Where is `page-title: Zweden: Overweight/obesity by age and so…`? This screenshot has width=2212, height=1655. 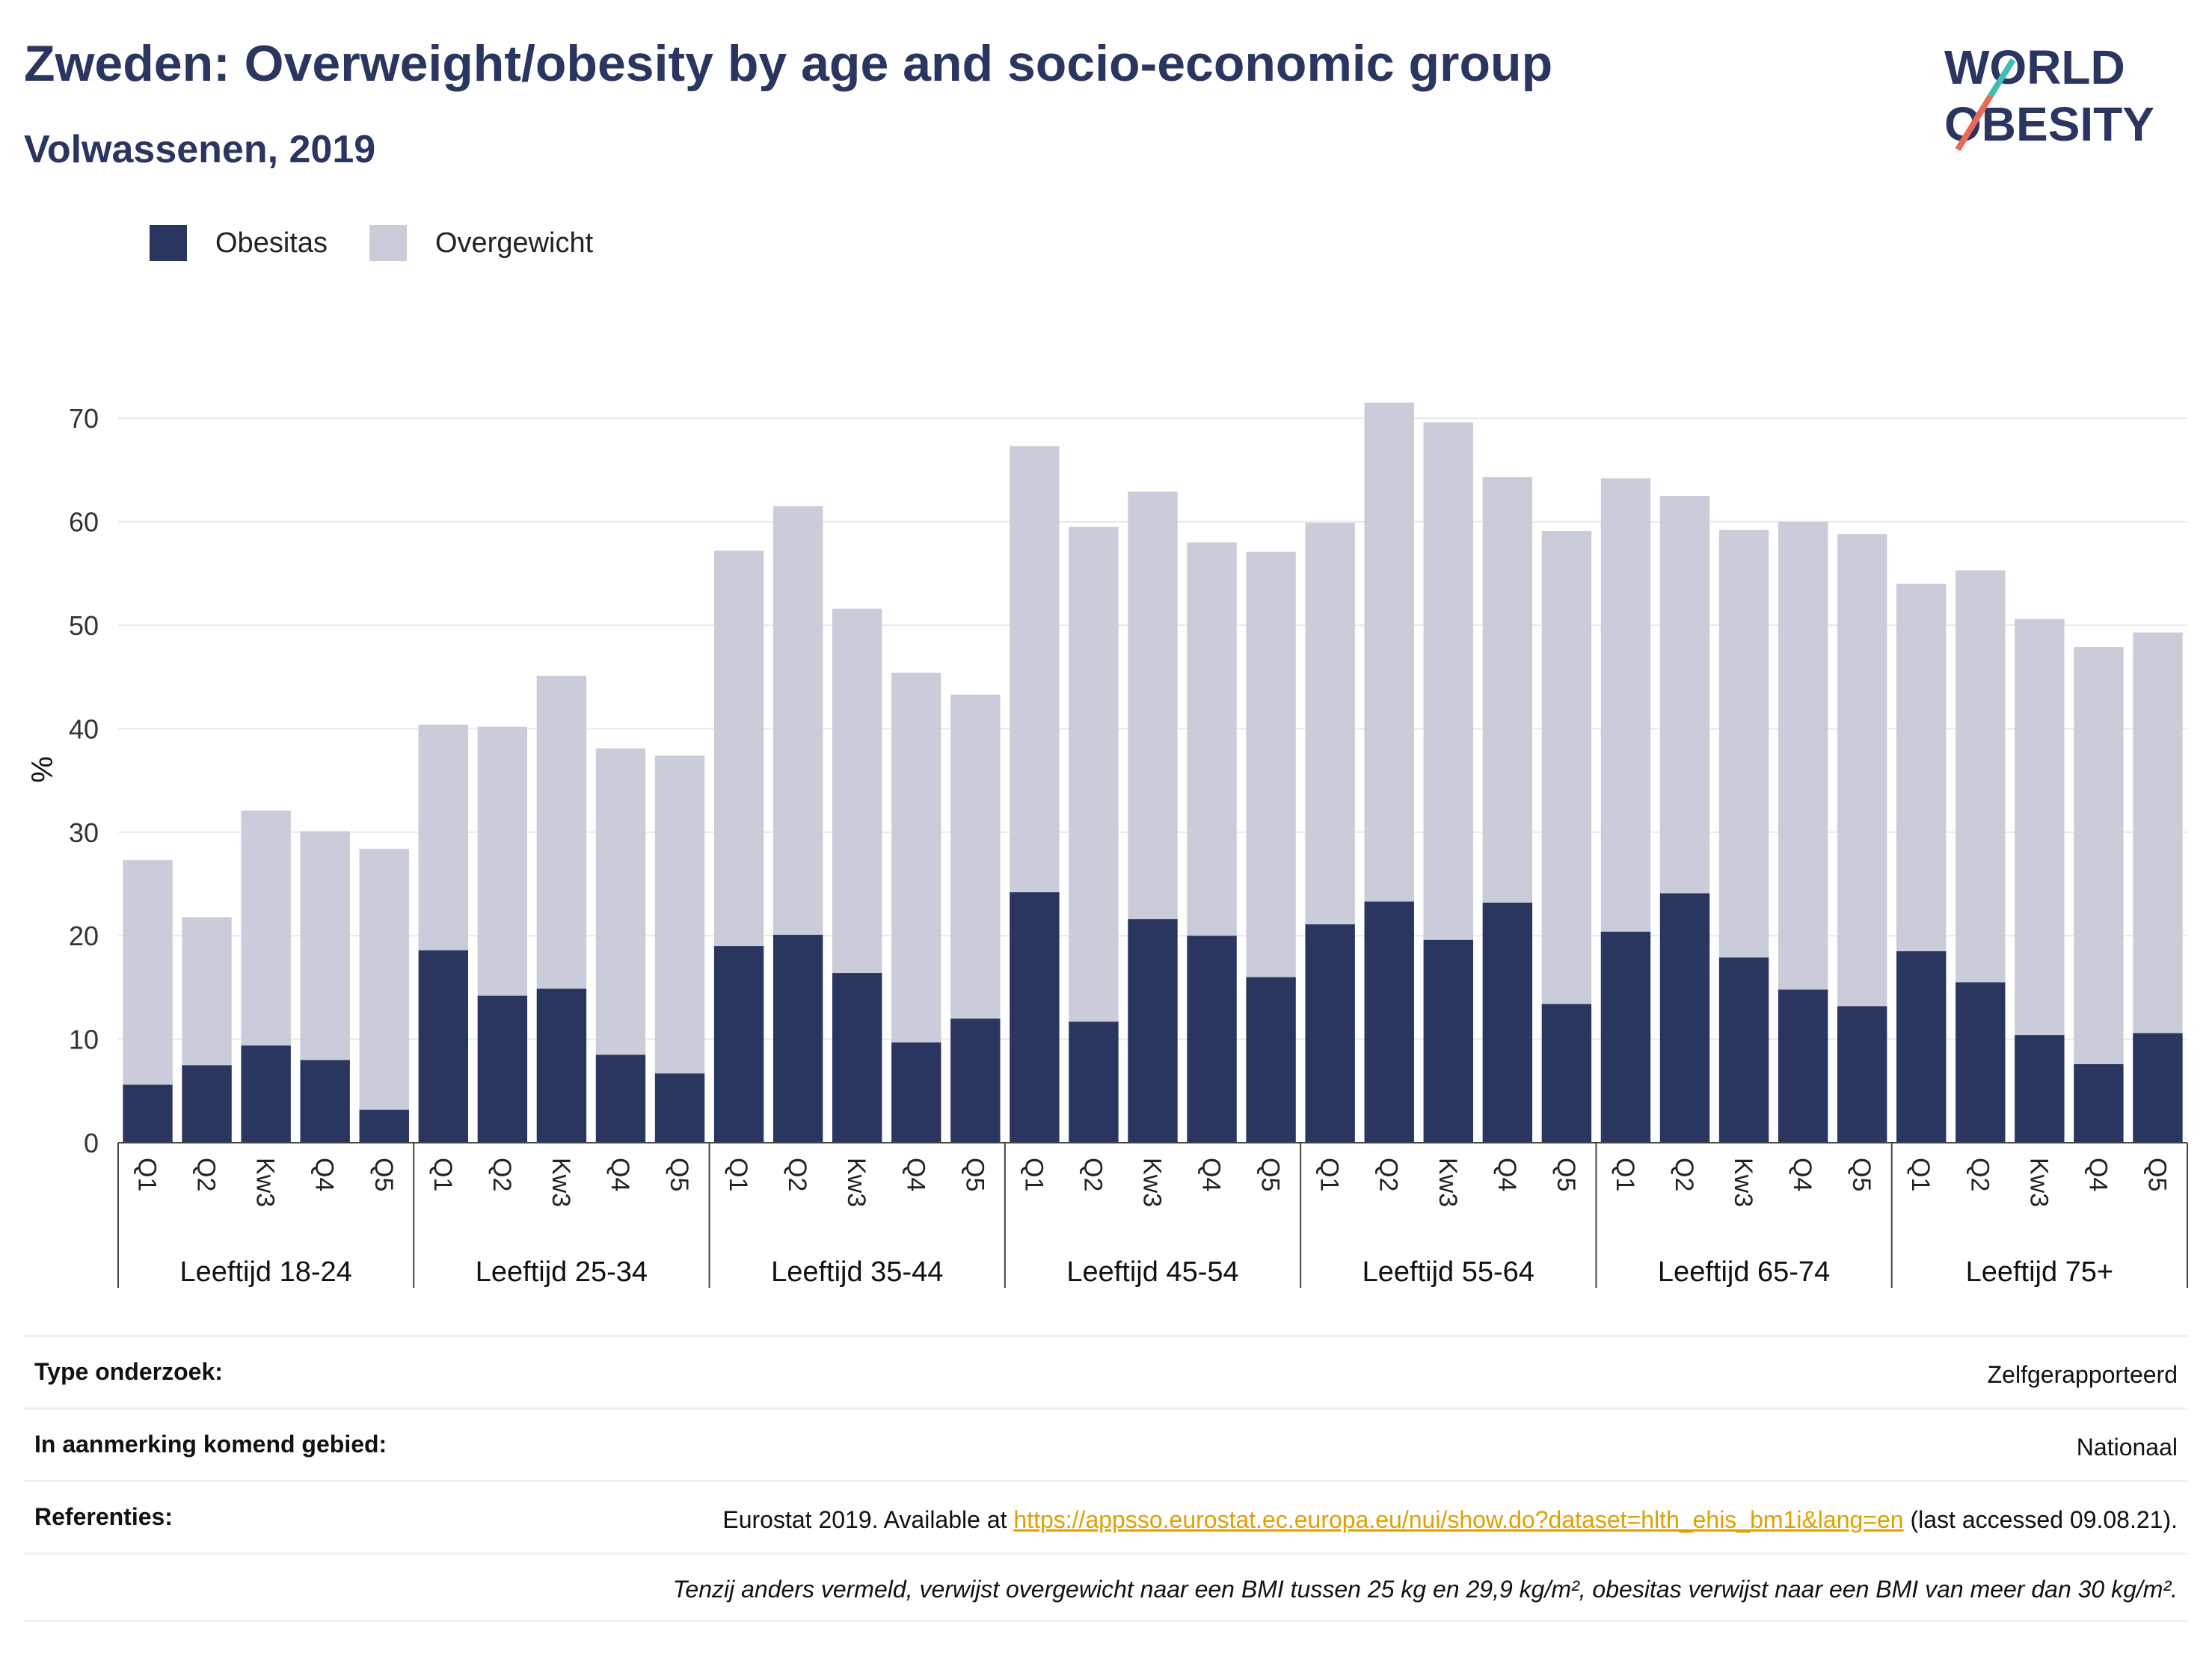
page-title: Zweden: Overweight/obesity by age and so… is located at coordinates (789, 63).